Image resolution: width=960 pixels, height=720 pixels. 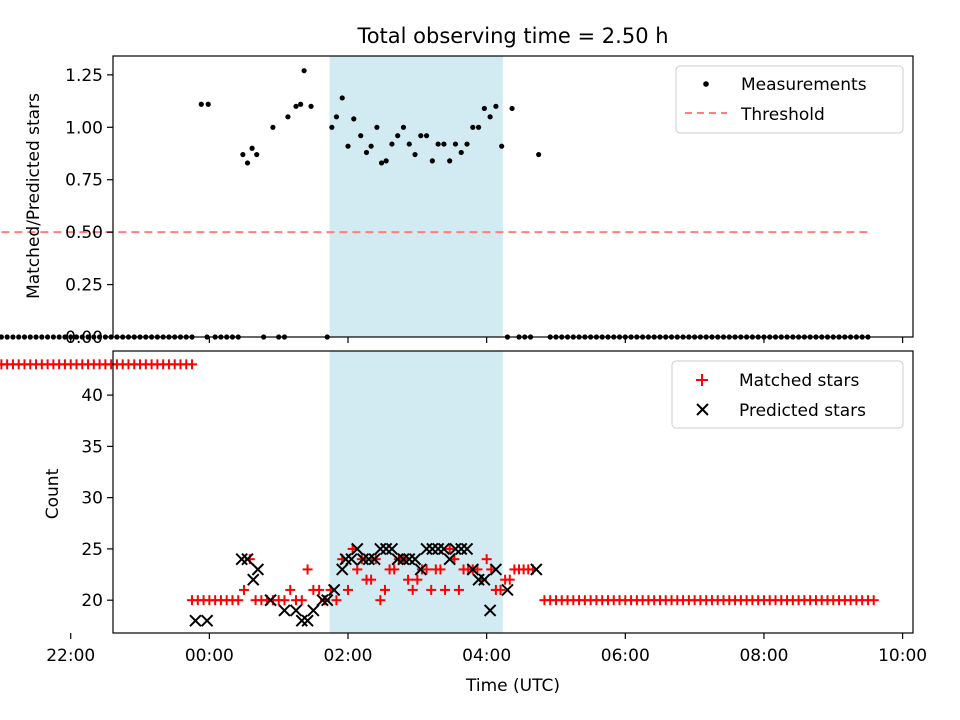 What do you see at coordinates (902, 656) in the screenshot?
I see `bottom-x-tick-label: 10:00` at bounding box center [902, 656].